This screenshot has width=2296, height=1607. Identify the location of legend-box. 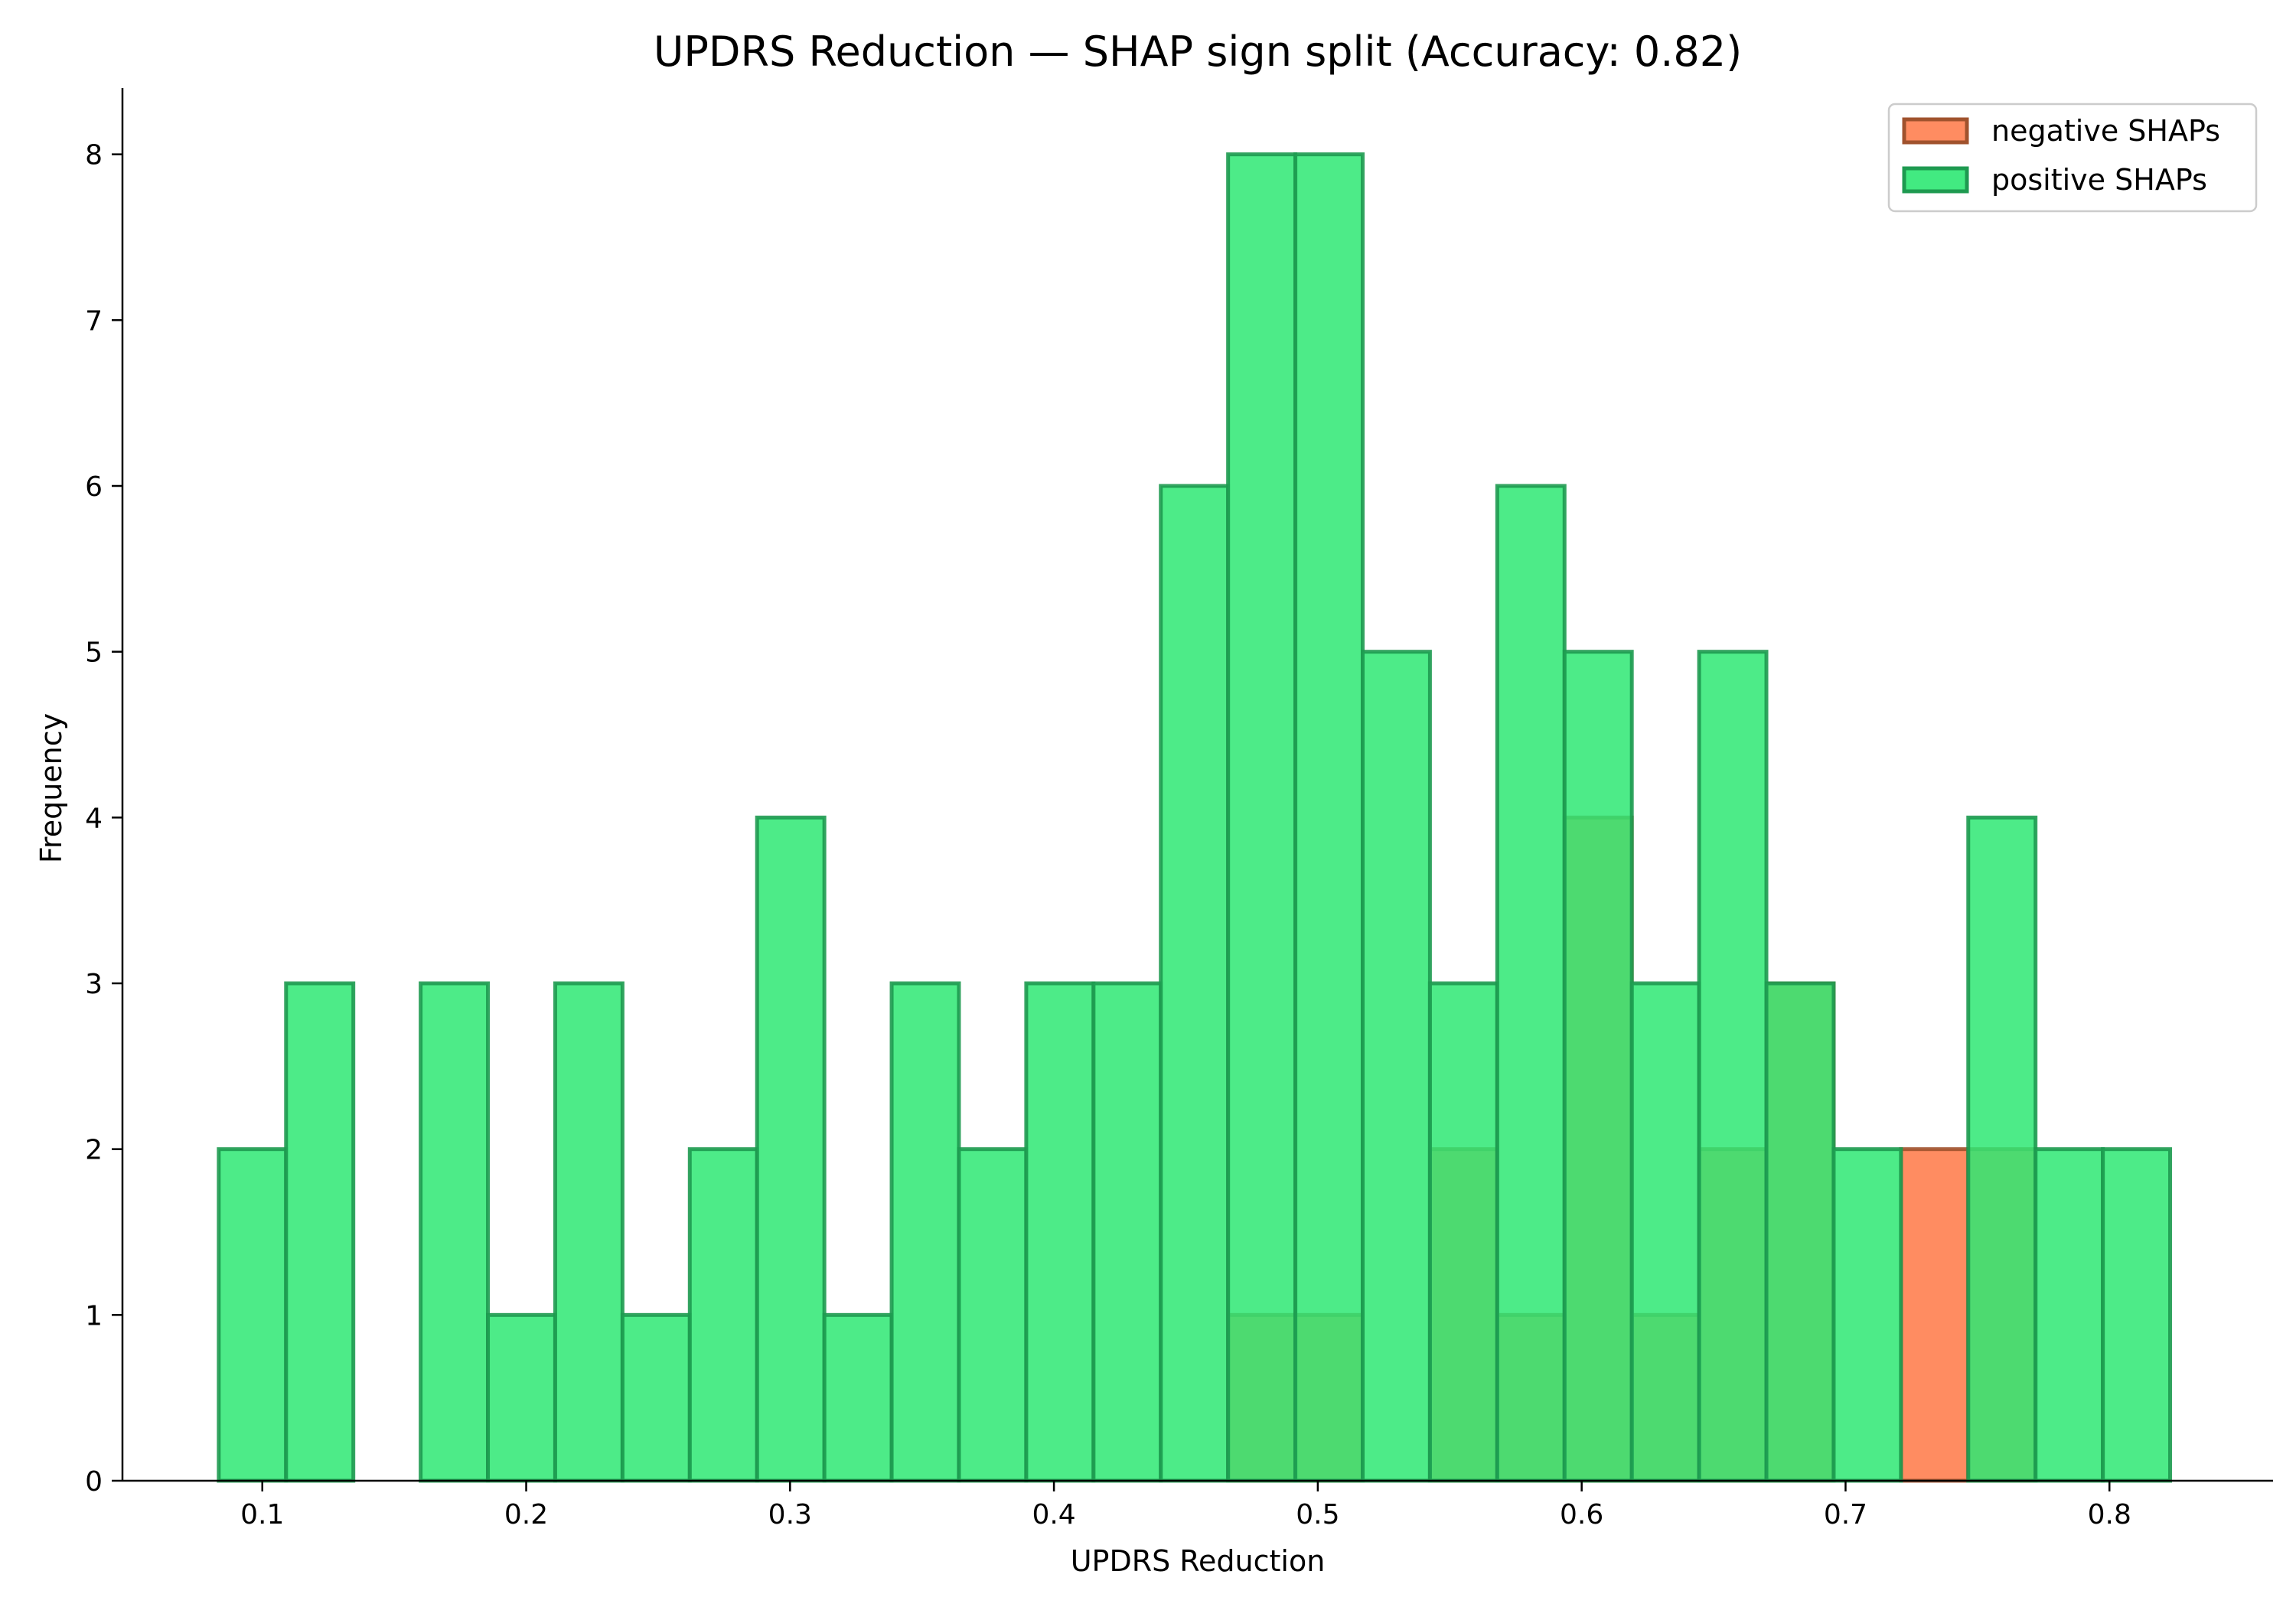
(2072, 158).